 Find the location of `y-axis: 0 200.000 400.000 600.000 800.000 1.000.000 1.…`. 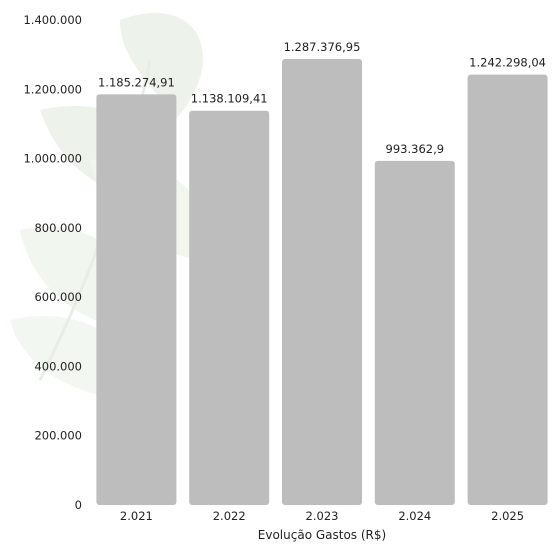

y-axis: 0 200.000 400.000 600.000 800.000 1.000.000 1.… is located at coordinates (52, 262).